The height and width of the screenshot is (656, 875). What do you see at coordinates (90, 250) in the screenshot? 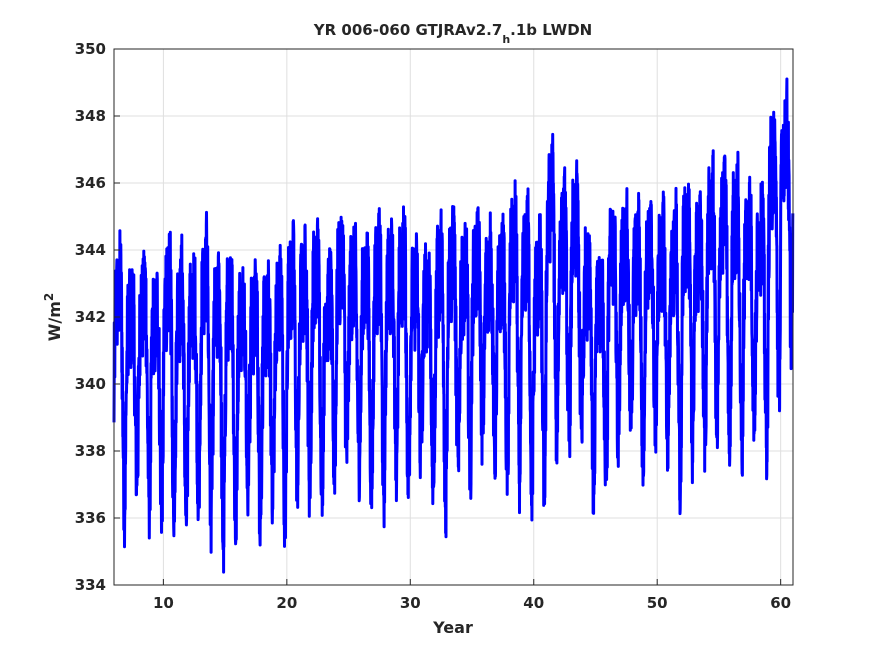
I see `y-tick-label: 344` at bounding box center [90, 250].